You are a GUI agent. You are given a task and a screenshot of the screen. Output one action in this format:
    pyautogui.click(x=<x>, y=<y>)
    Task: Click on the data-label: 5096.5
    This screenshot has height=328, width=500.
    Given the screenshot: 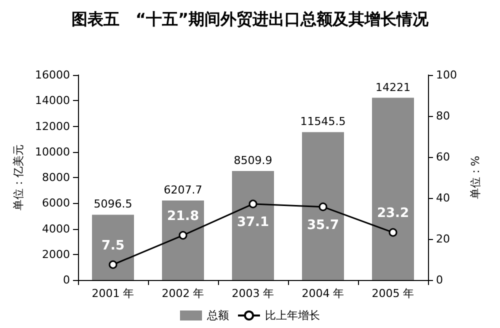 What is the action you would take?
    pyautogui.click(x=113, y=204)
    